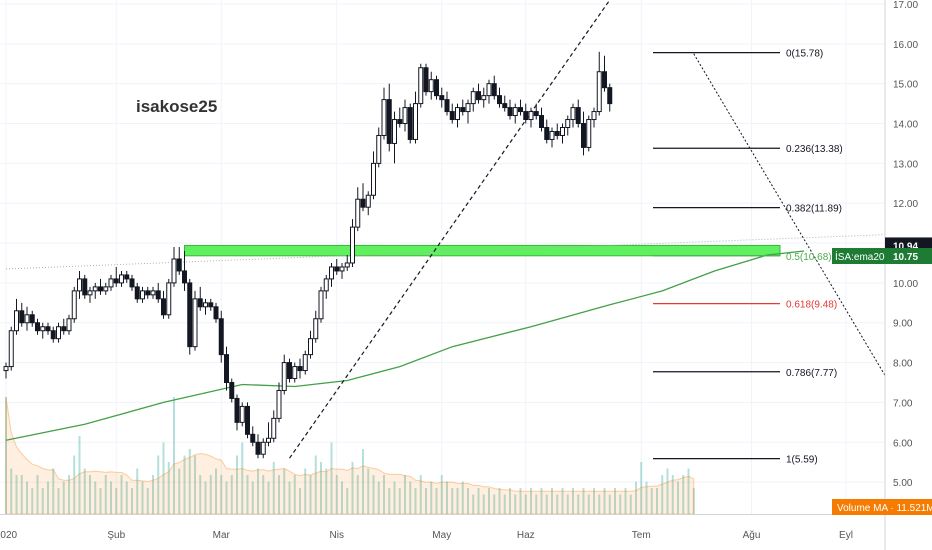  What do you see at coordinates (903, 403) in the screenshot?
I see `price-tick-label: 7.00` at bounding box center [903, 403].